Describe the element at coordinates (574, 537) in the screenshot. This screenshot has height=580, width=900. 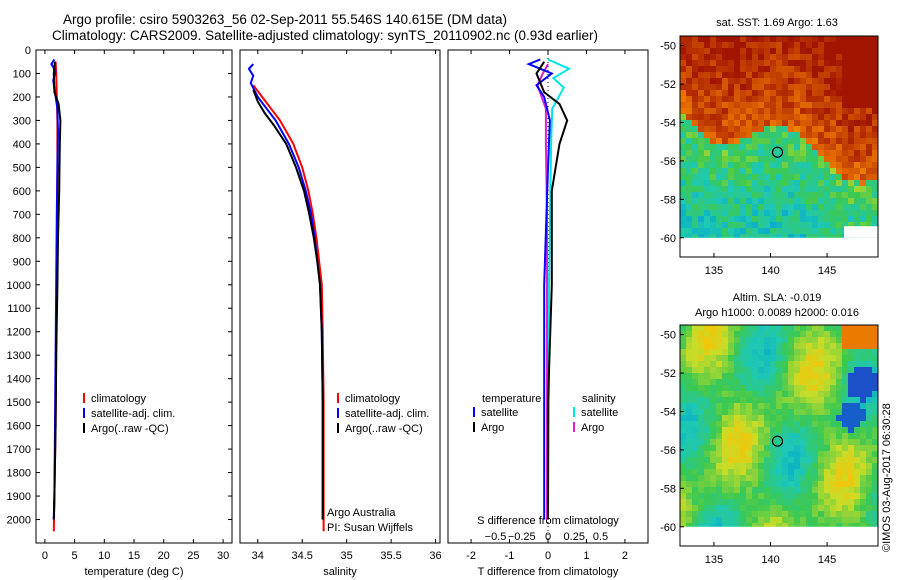
I see `diff-s-tick-label: 0.25` at that location.